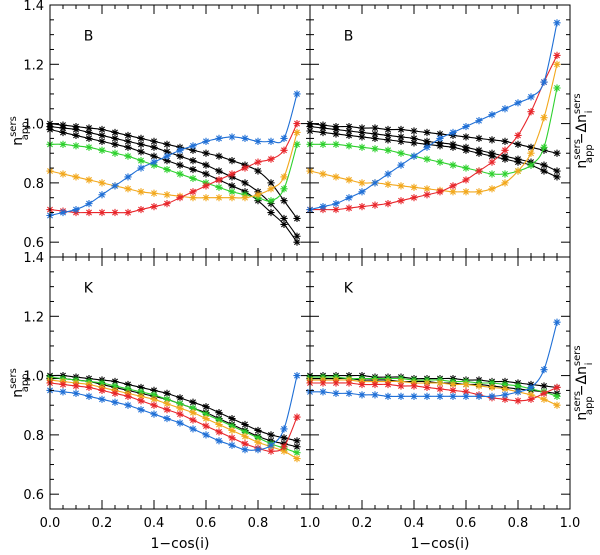  What do you see at coordinates (33, 258) in the screenshot?
I see `y-tick-label: 1.4` at bounding box center [33, 258].